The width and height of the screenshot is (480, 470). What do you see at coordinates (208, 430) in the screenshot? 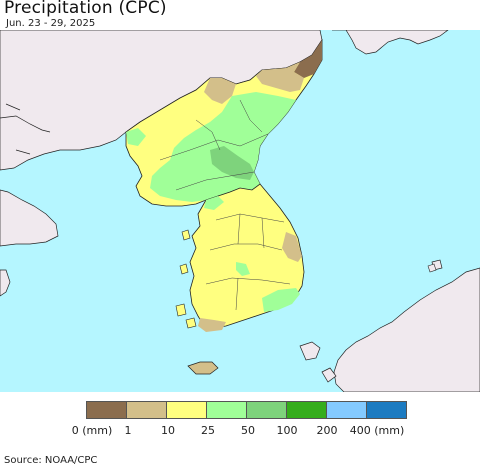
I see `legend-label-3: 25` at bounding box center [208, 430].